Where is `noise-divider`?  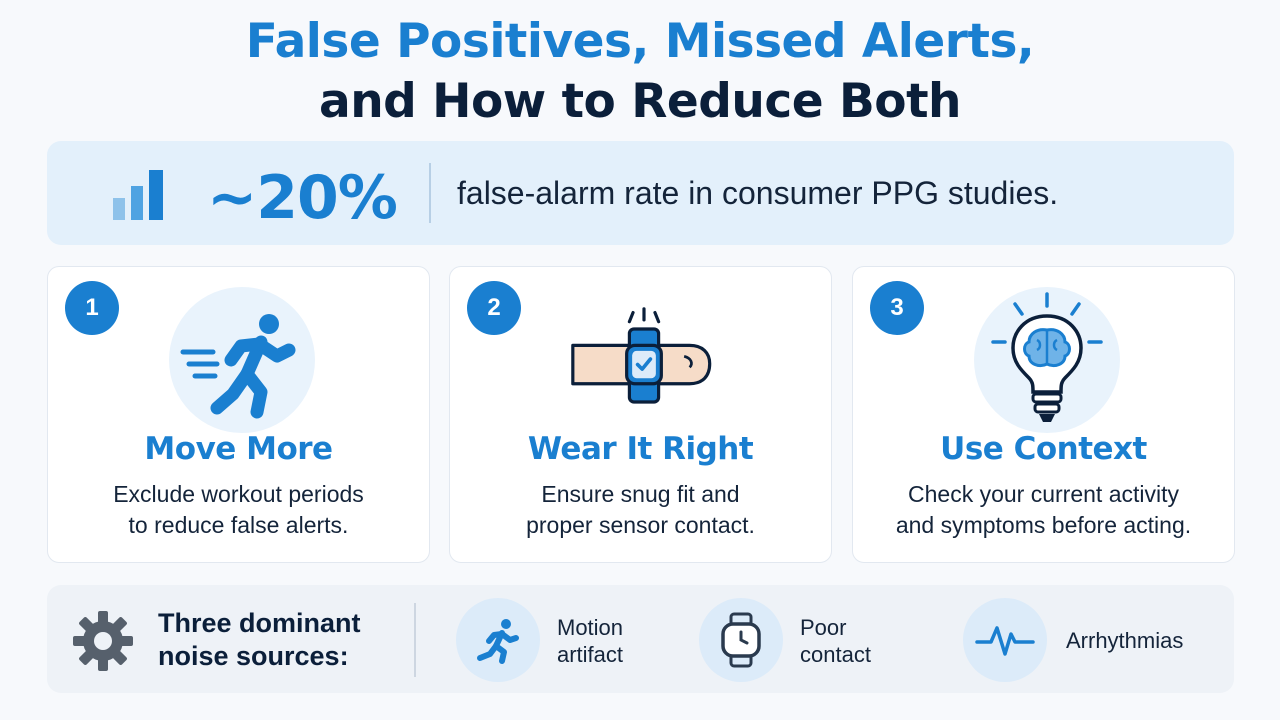 noise-divider is located at coordinates (415, 640).